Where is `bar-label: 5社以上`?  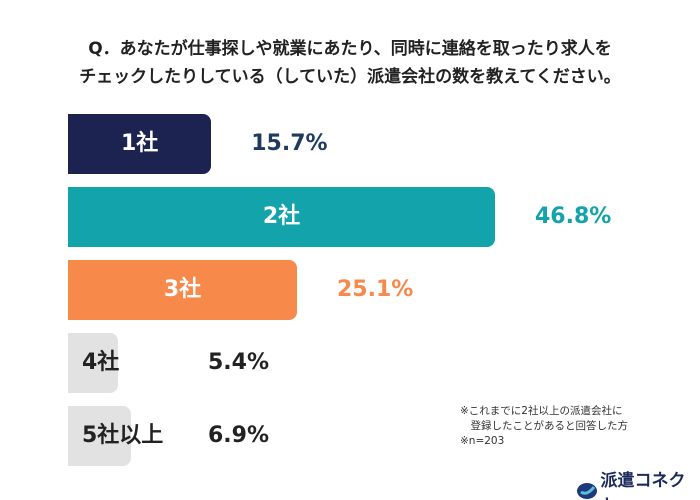
bar-label: 5社以上 is located at coordinates (123, 435).